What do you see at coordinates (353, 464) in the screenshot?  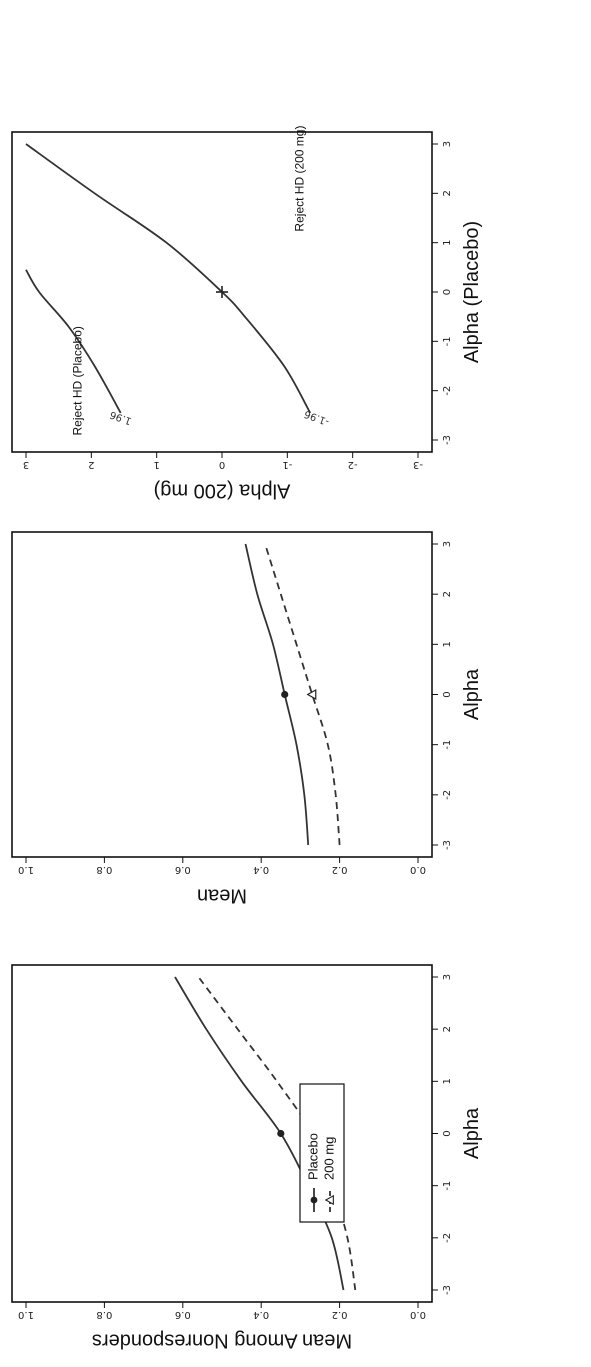 I see `y-tick-label: -2` at bounding box center [353, 464].